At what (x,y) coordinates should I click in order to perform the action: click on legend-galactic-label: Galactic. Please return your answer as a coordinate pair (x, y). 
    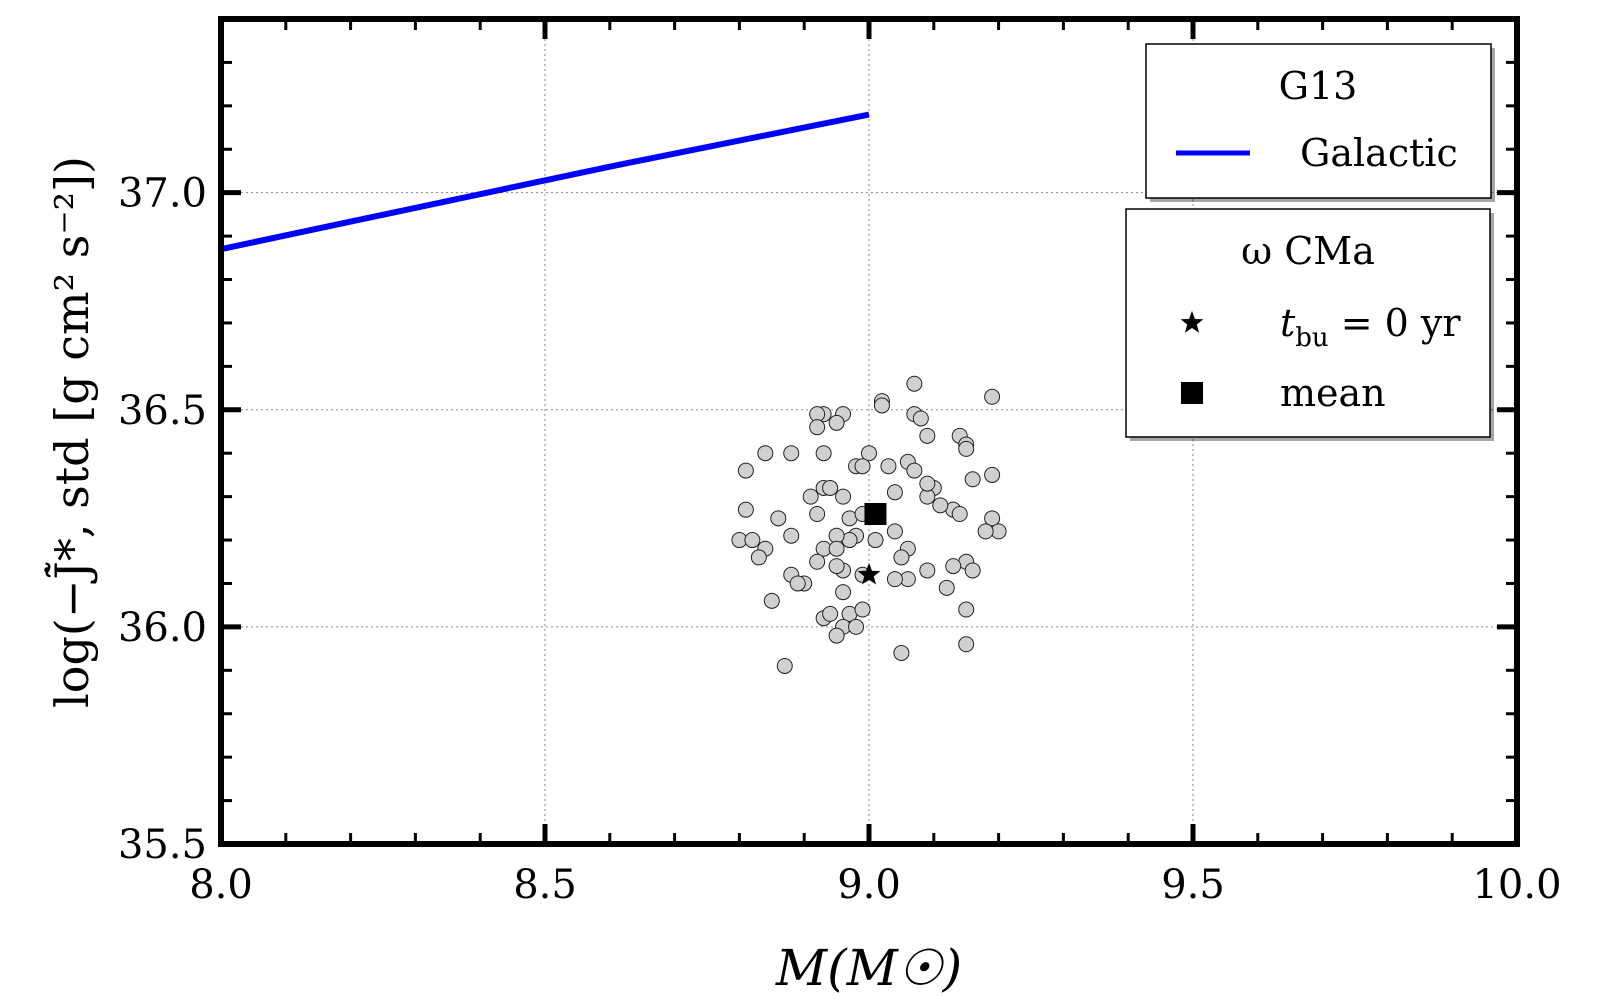
    Looking at the image, I should click on (1379, 153).